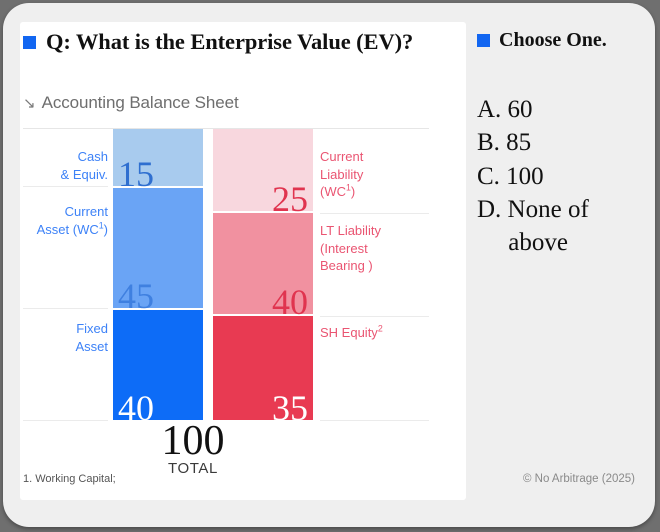 This screenshot has height=532, width=660. What do you see at coordinates (193, 441) in the screenshot?
I see `total-value: 100` at bounding box center [193, 441].